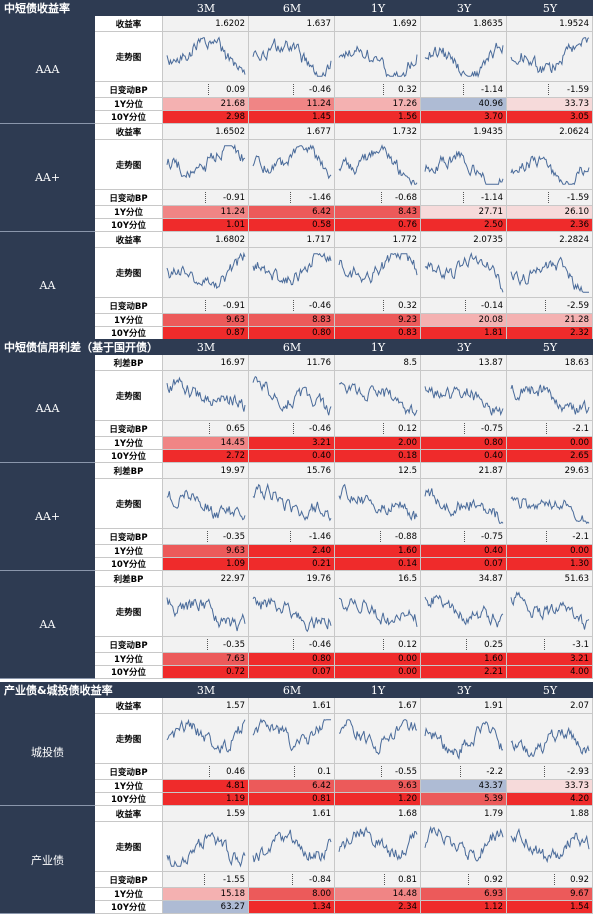 The image size is (593, 923). What do you see at coordinates (464, 429) in the screenshot?
I see `daily-change-cell: -0.75` at bounding box center [464, 429].